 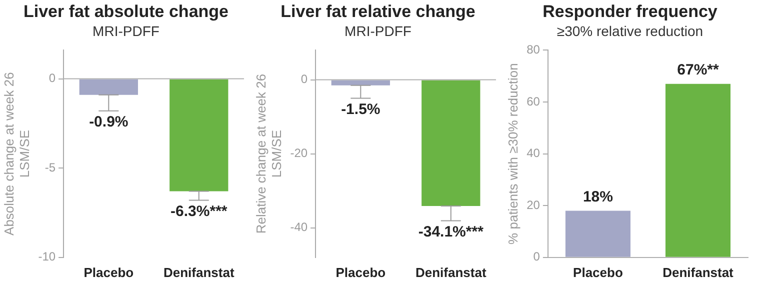 I want to click on data-label: -0.9%, so click(x=108, y=122).